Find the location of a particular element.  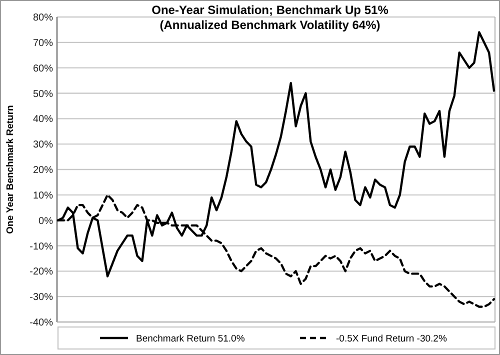

chart-title: One-Year Simulation; Benchmark Up 51% is located at coordinates (270, 10).